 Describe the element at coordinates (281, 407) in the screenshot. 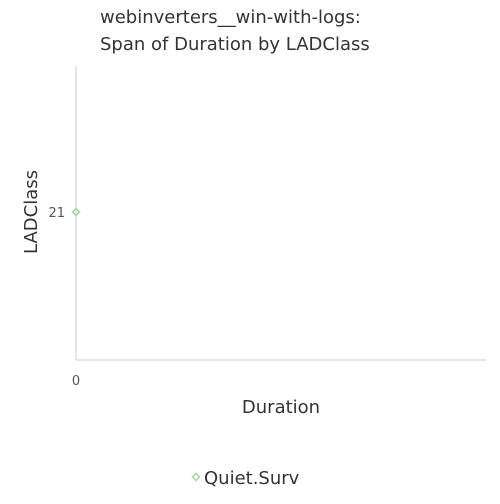

I see `x-axis-label: Duration` at that location.